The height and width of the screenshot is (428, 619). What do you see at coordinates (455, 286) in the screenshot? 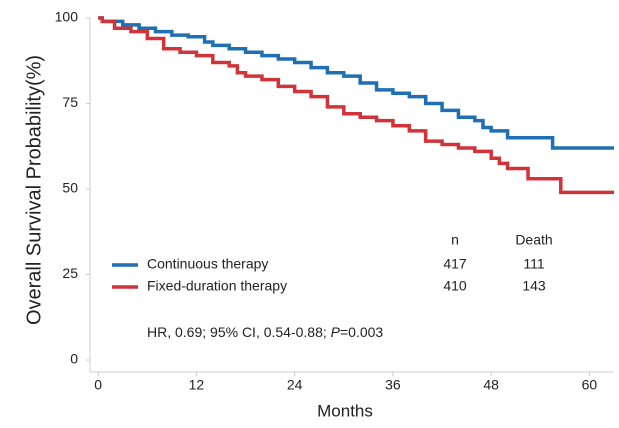
I see `table-cell: 410` at bounding box center [455, 286].